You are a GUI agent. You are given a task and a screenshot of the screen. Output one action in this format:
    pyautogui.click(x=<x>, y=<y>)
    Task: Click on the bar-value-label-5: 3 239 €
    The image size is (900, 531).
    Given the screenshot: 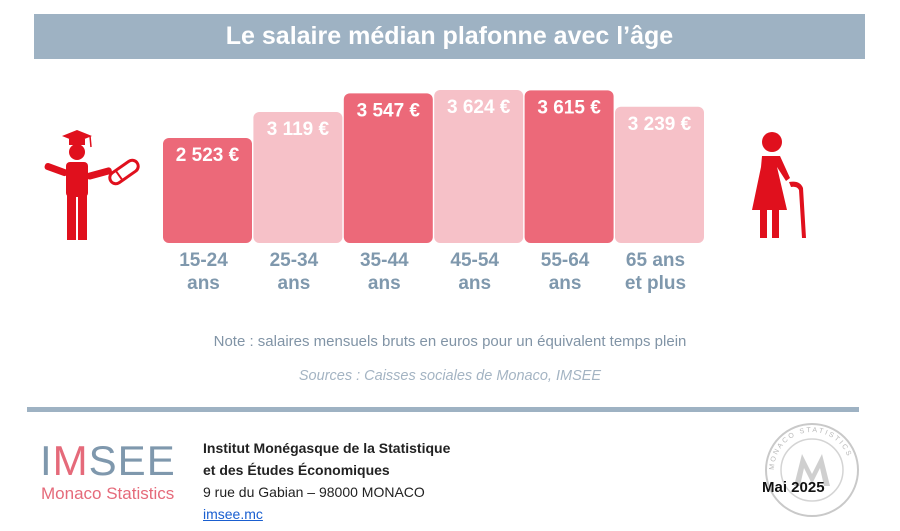 What is the action you would take?
    pyautogui.click(x=660, y=124)
    